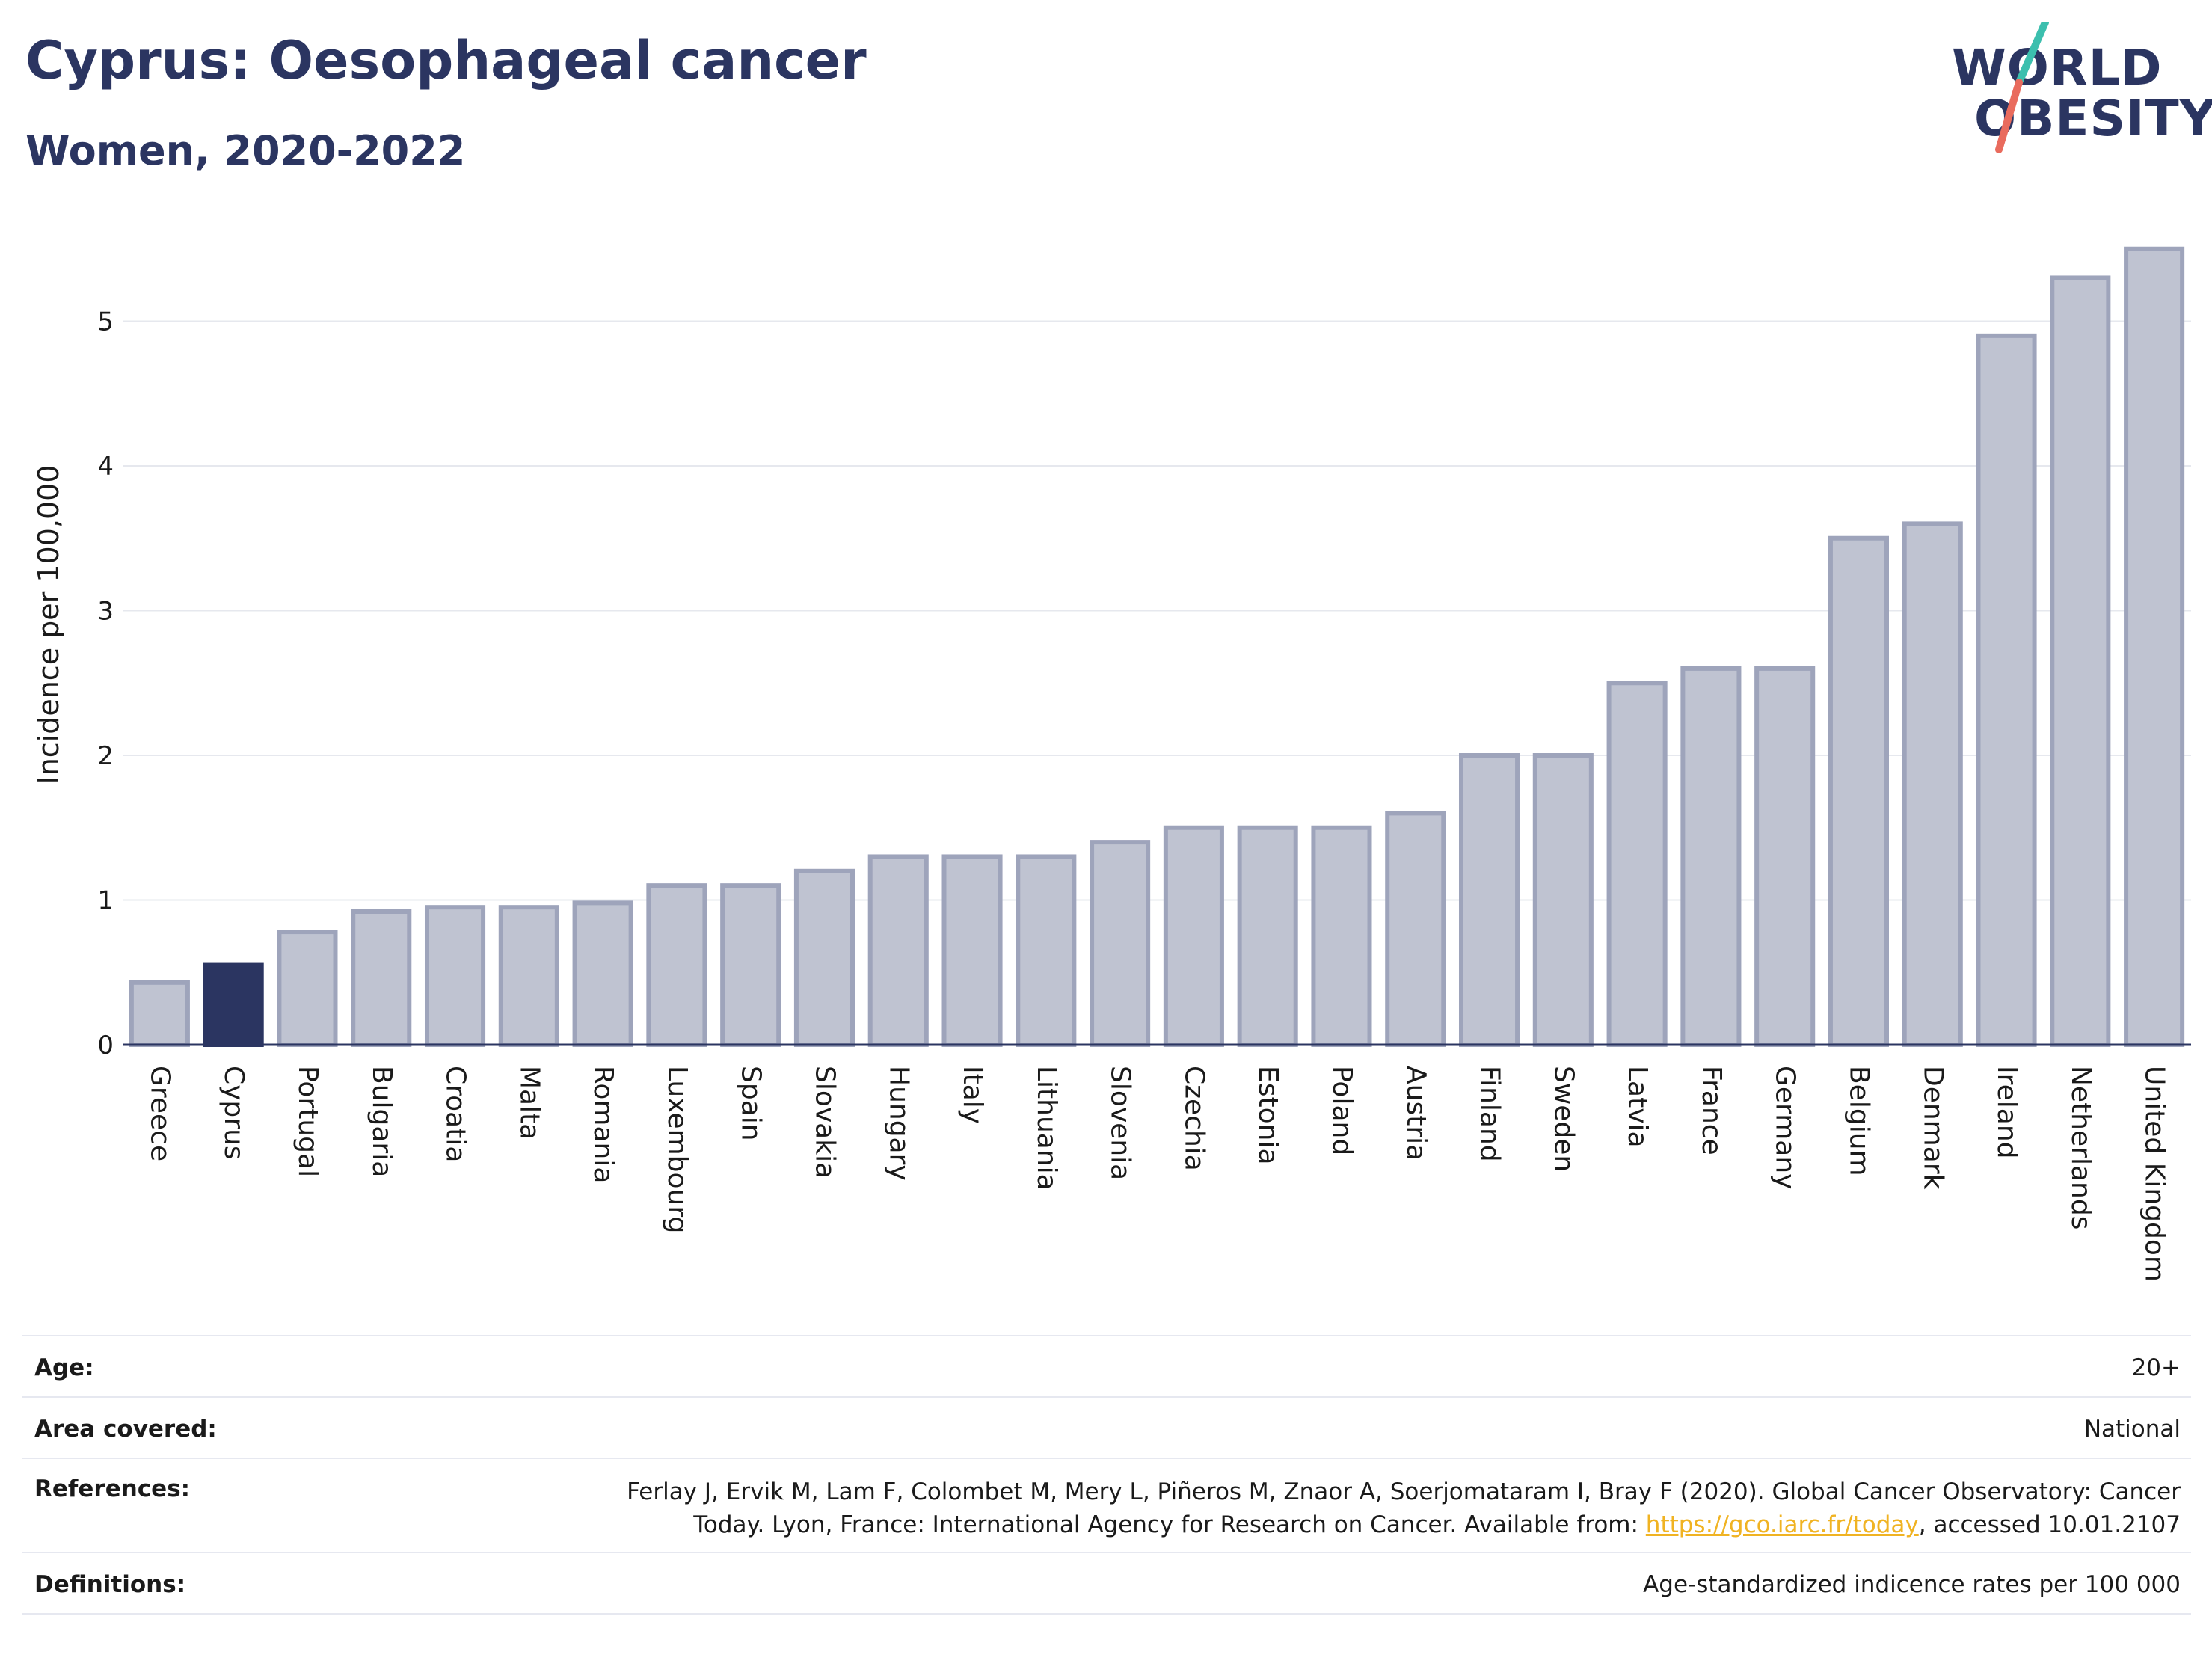 The image size is (2212, 1655). I want to click on x-tick-label: Romania, so click(603, 1124).